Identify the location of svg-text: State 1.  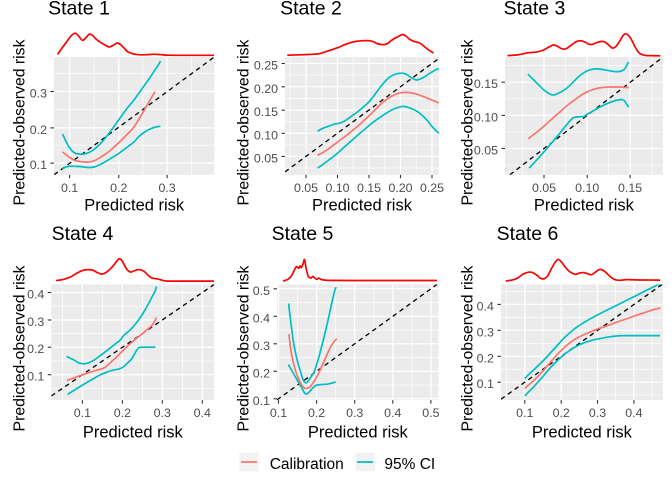
(79, 10).